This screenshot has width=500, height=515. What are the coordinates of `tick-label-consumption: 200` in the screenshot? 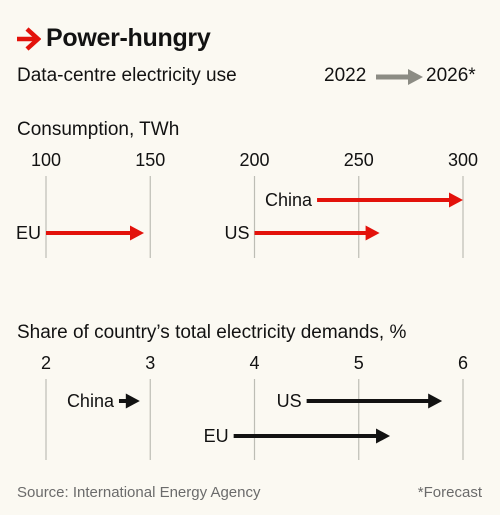 It's located at (254, 160).